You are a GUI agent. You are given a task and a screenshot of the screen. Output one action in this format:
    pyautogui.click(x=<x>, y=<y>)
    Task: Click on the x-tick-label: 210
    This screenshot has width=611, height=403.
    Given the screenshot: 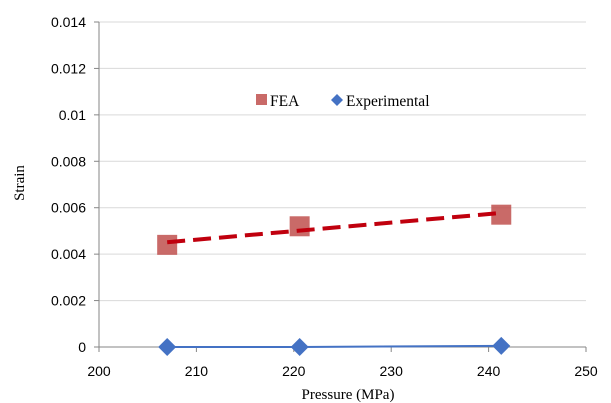 What is the action you would take?
    pyautogui.click(x=197, y=371)
    